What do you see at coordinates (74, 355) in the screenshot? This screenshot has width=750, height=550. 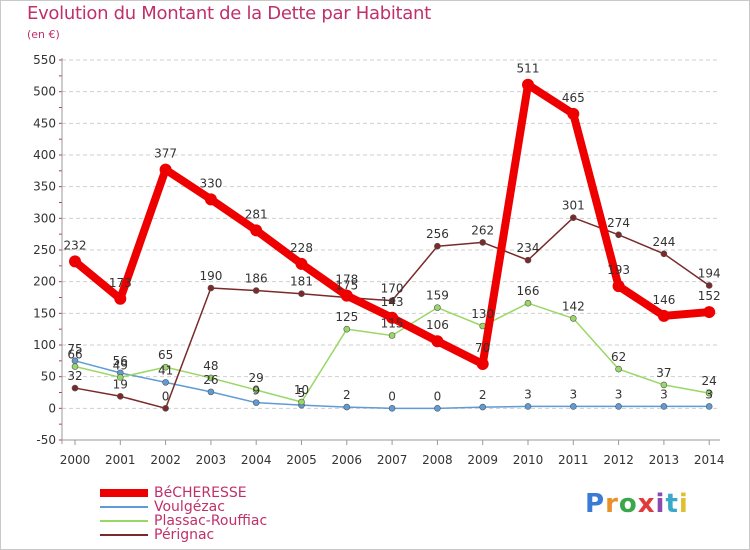 I see `data-label-plassac-rouffiac: 66` at bounding box center [74, 355].